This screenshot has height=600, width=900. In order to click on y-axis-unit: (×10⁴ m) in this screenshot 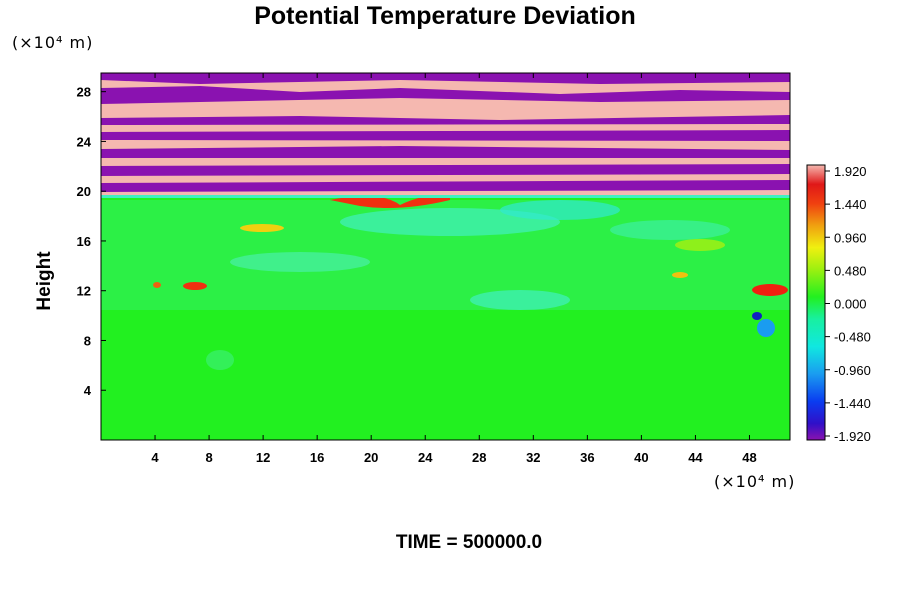, I will do `click(53, 42)`.